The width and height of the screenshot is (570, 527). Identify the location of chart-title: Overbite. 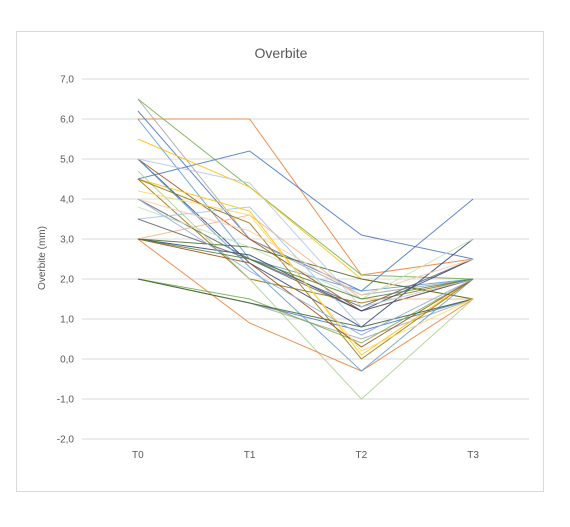
(281, 53).